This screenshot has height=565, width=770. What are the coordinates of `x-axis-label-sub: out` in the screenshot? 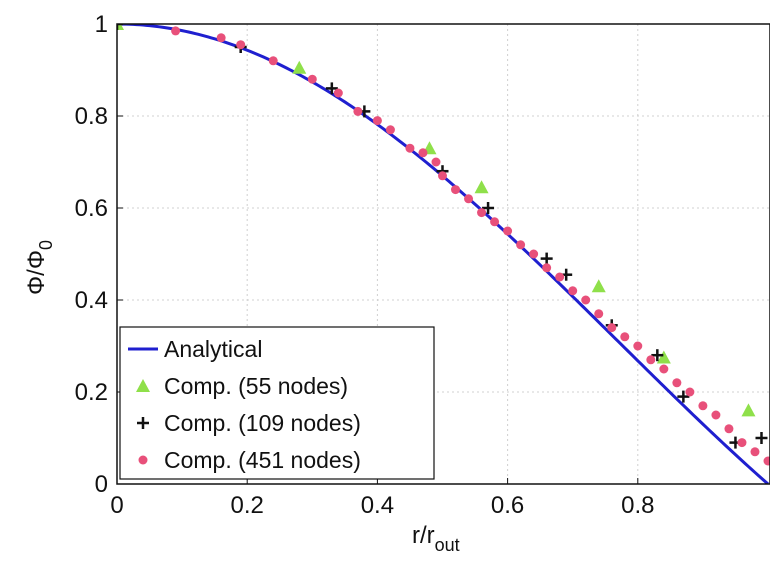 It's located at (447, 545).